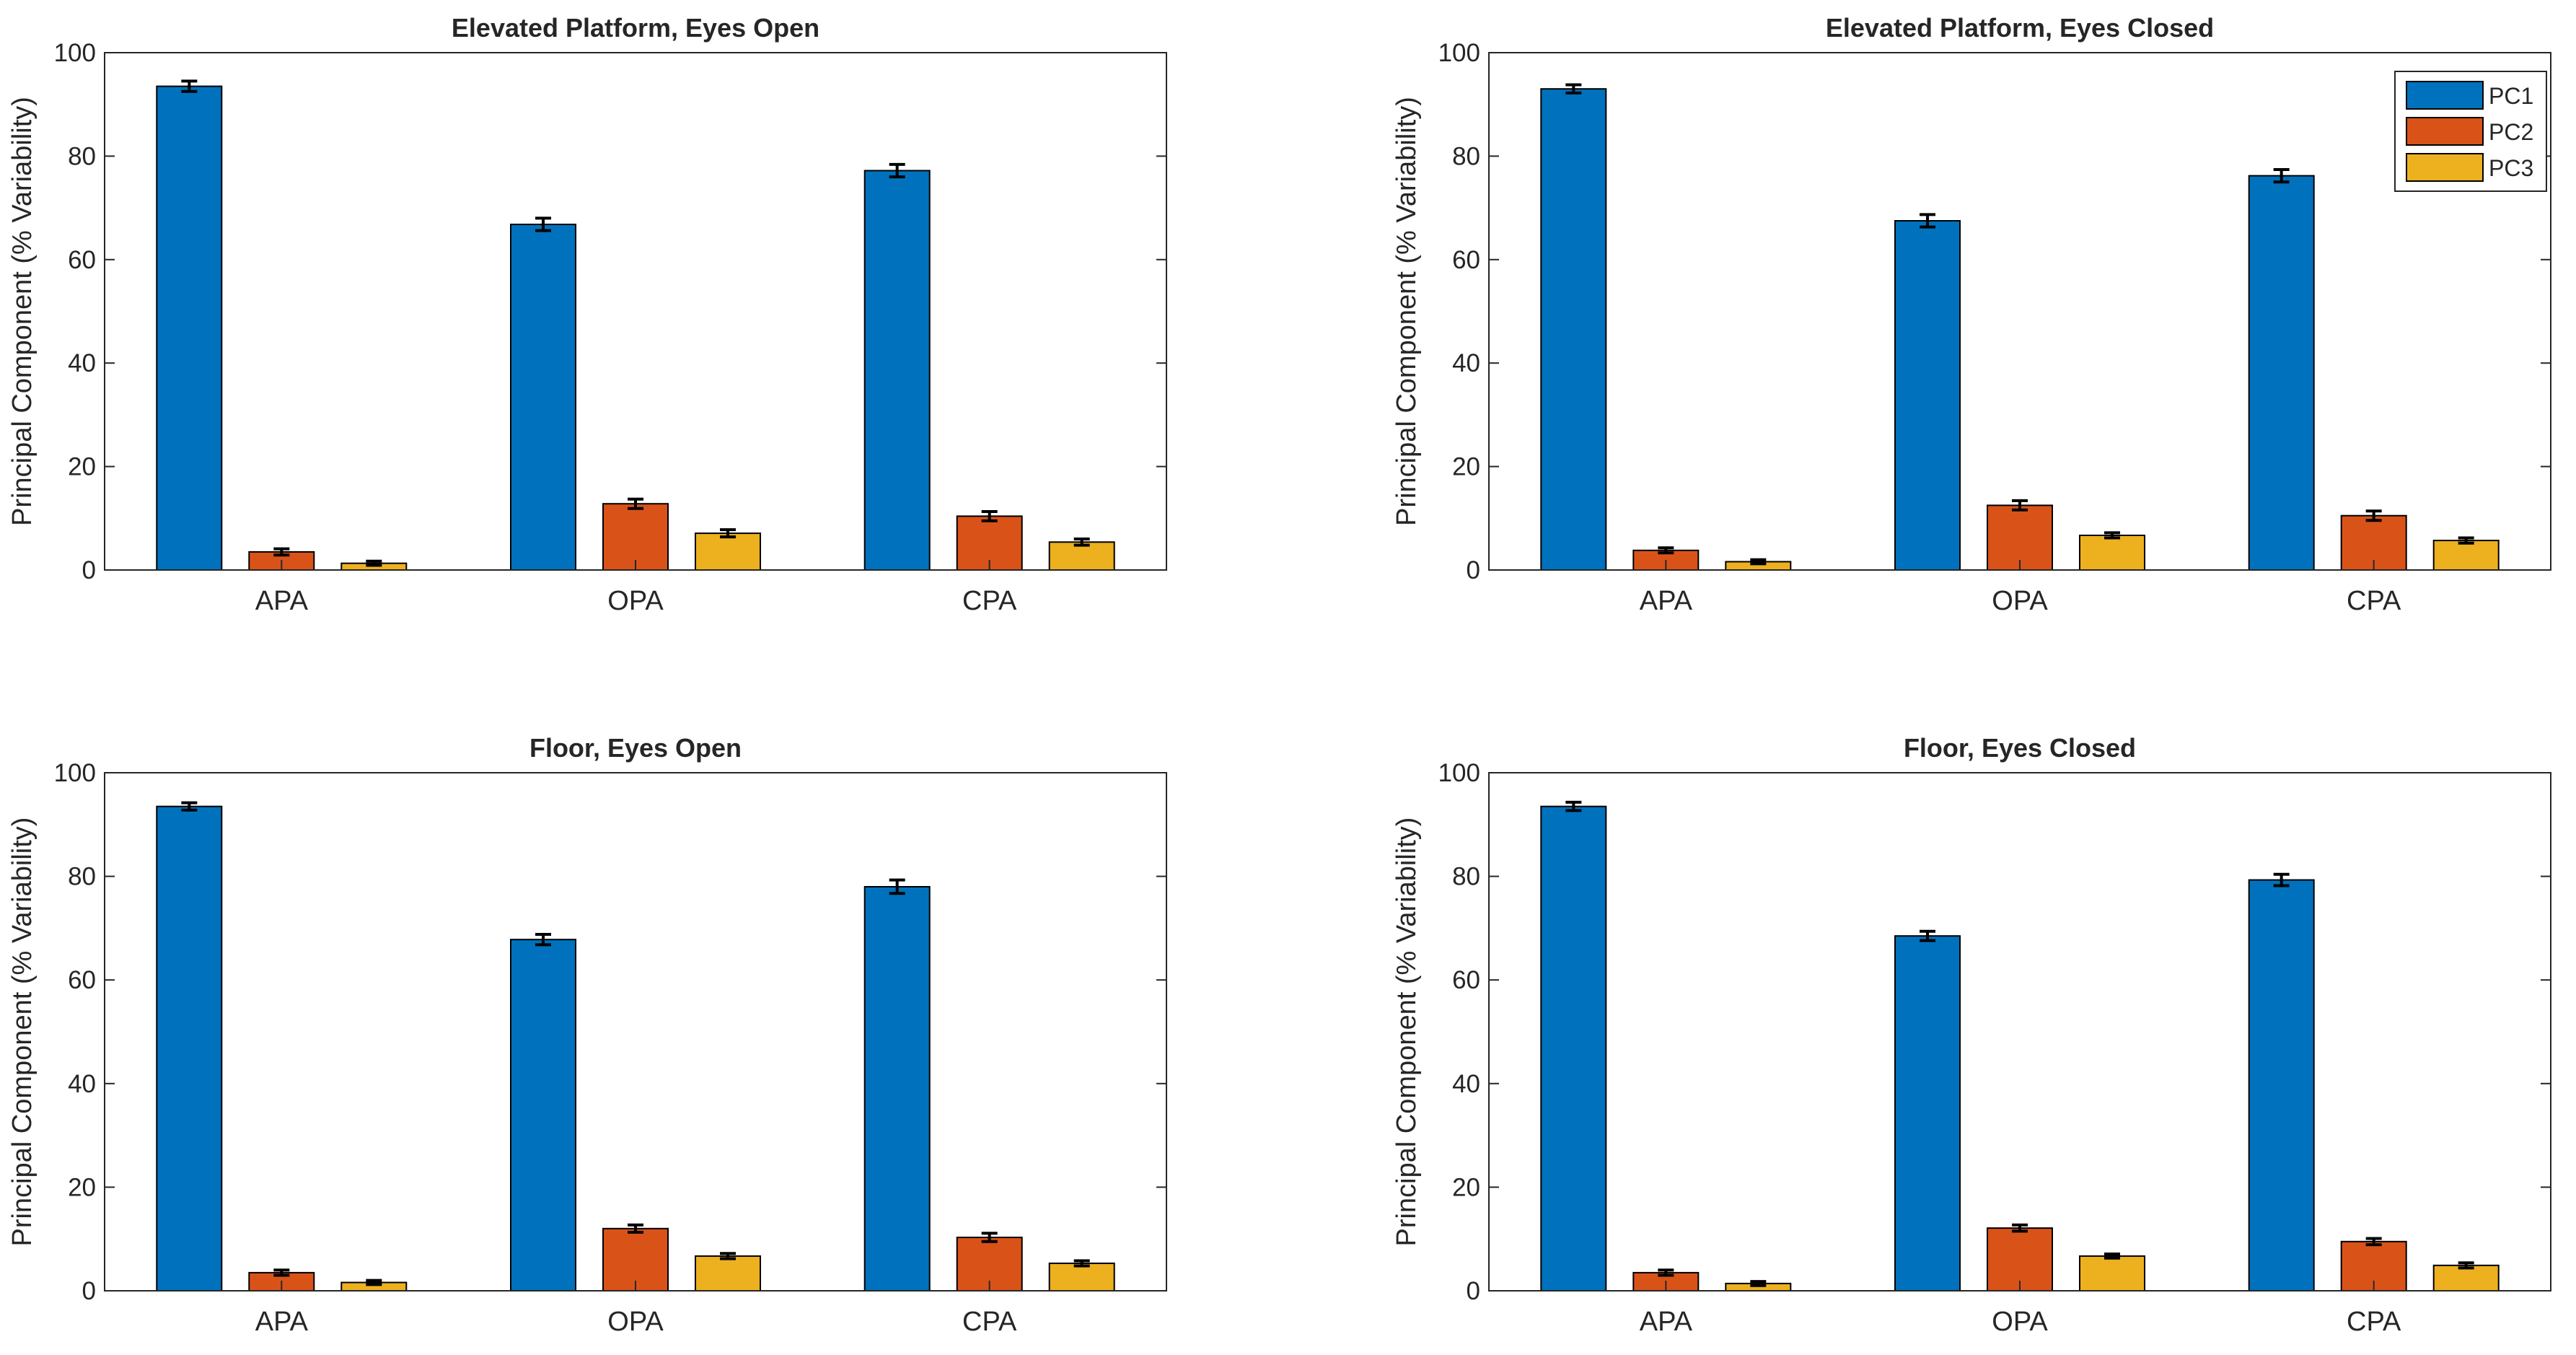 The height and width of the screenshot is (1355, 2576). Describe the element at coordinates (22, 1032) in the screenshot. I see `y-axis-label: Principal Component (% Variability)` at that location.